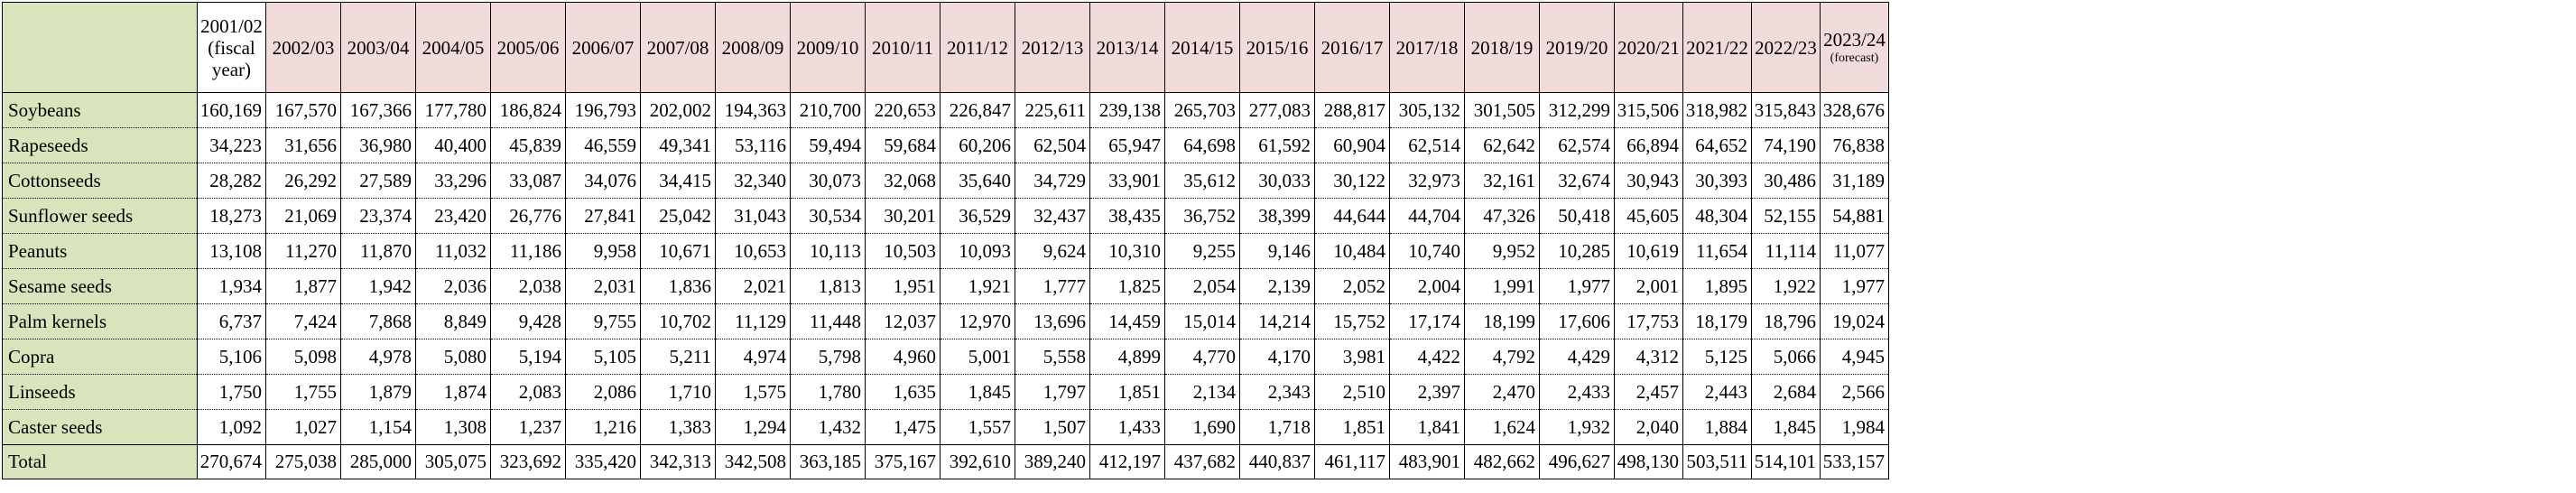 This screenshot has height=493, width=2576. Describe the element at coordinates (1427, 461) in the screenshot. I see `total-value-cell: 483,901` at that location.